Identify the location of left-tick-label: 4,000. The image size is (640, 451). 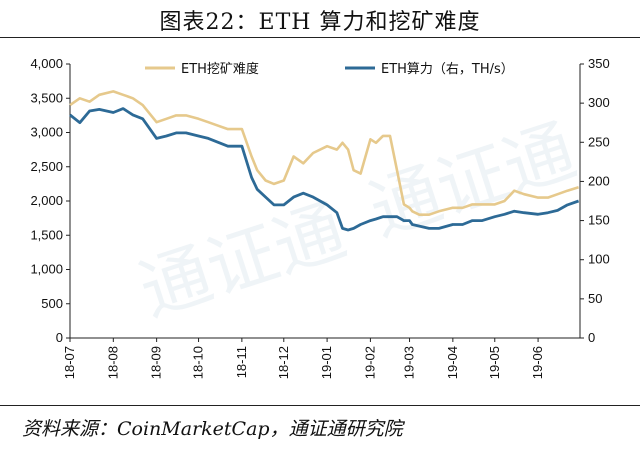
(46, 63).